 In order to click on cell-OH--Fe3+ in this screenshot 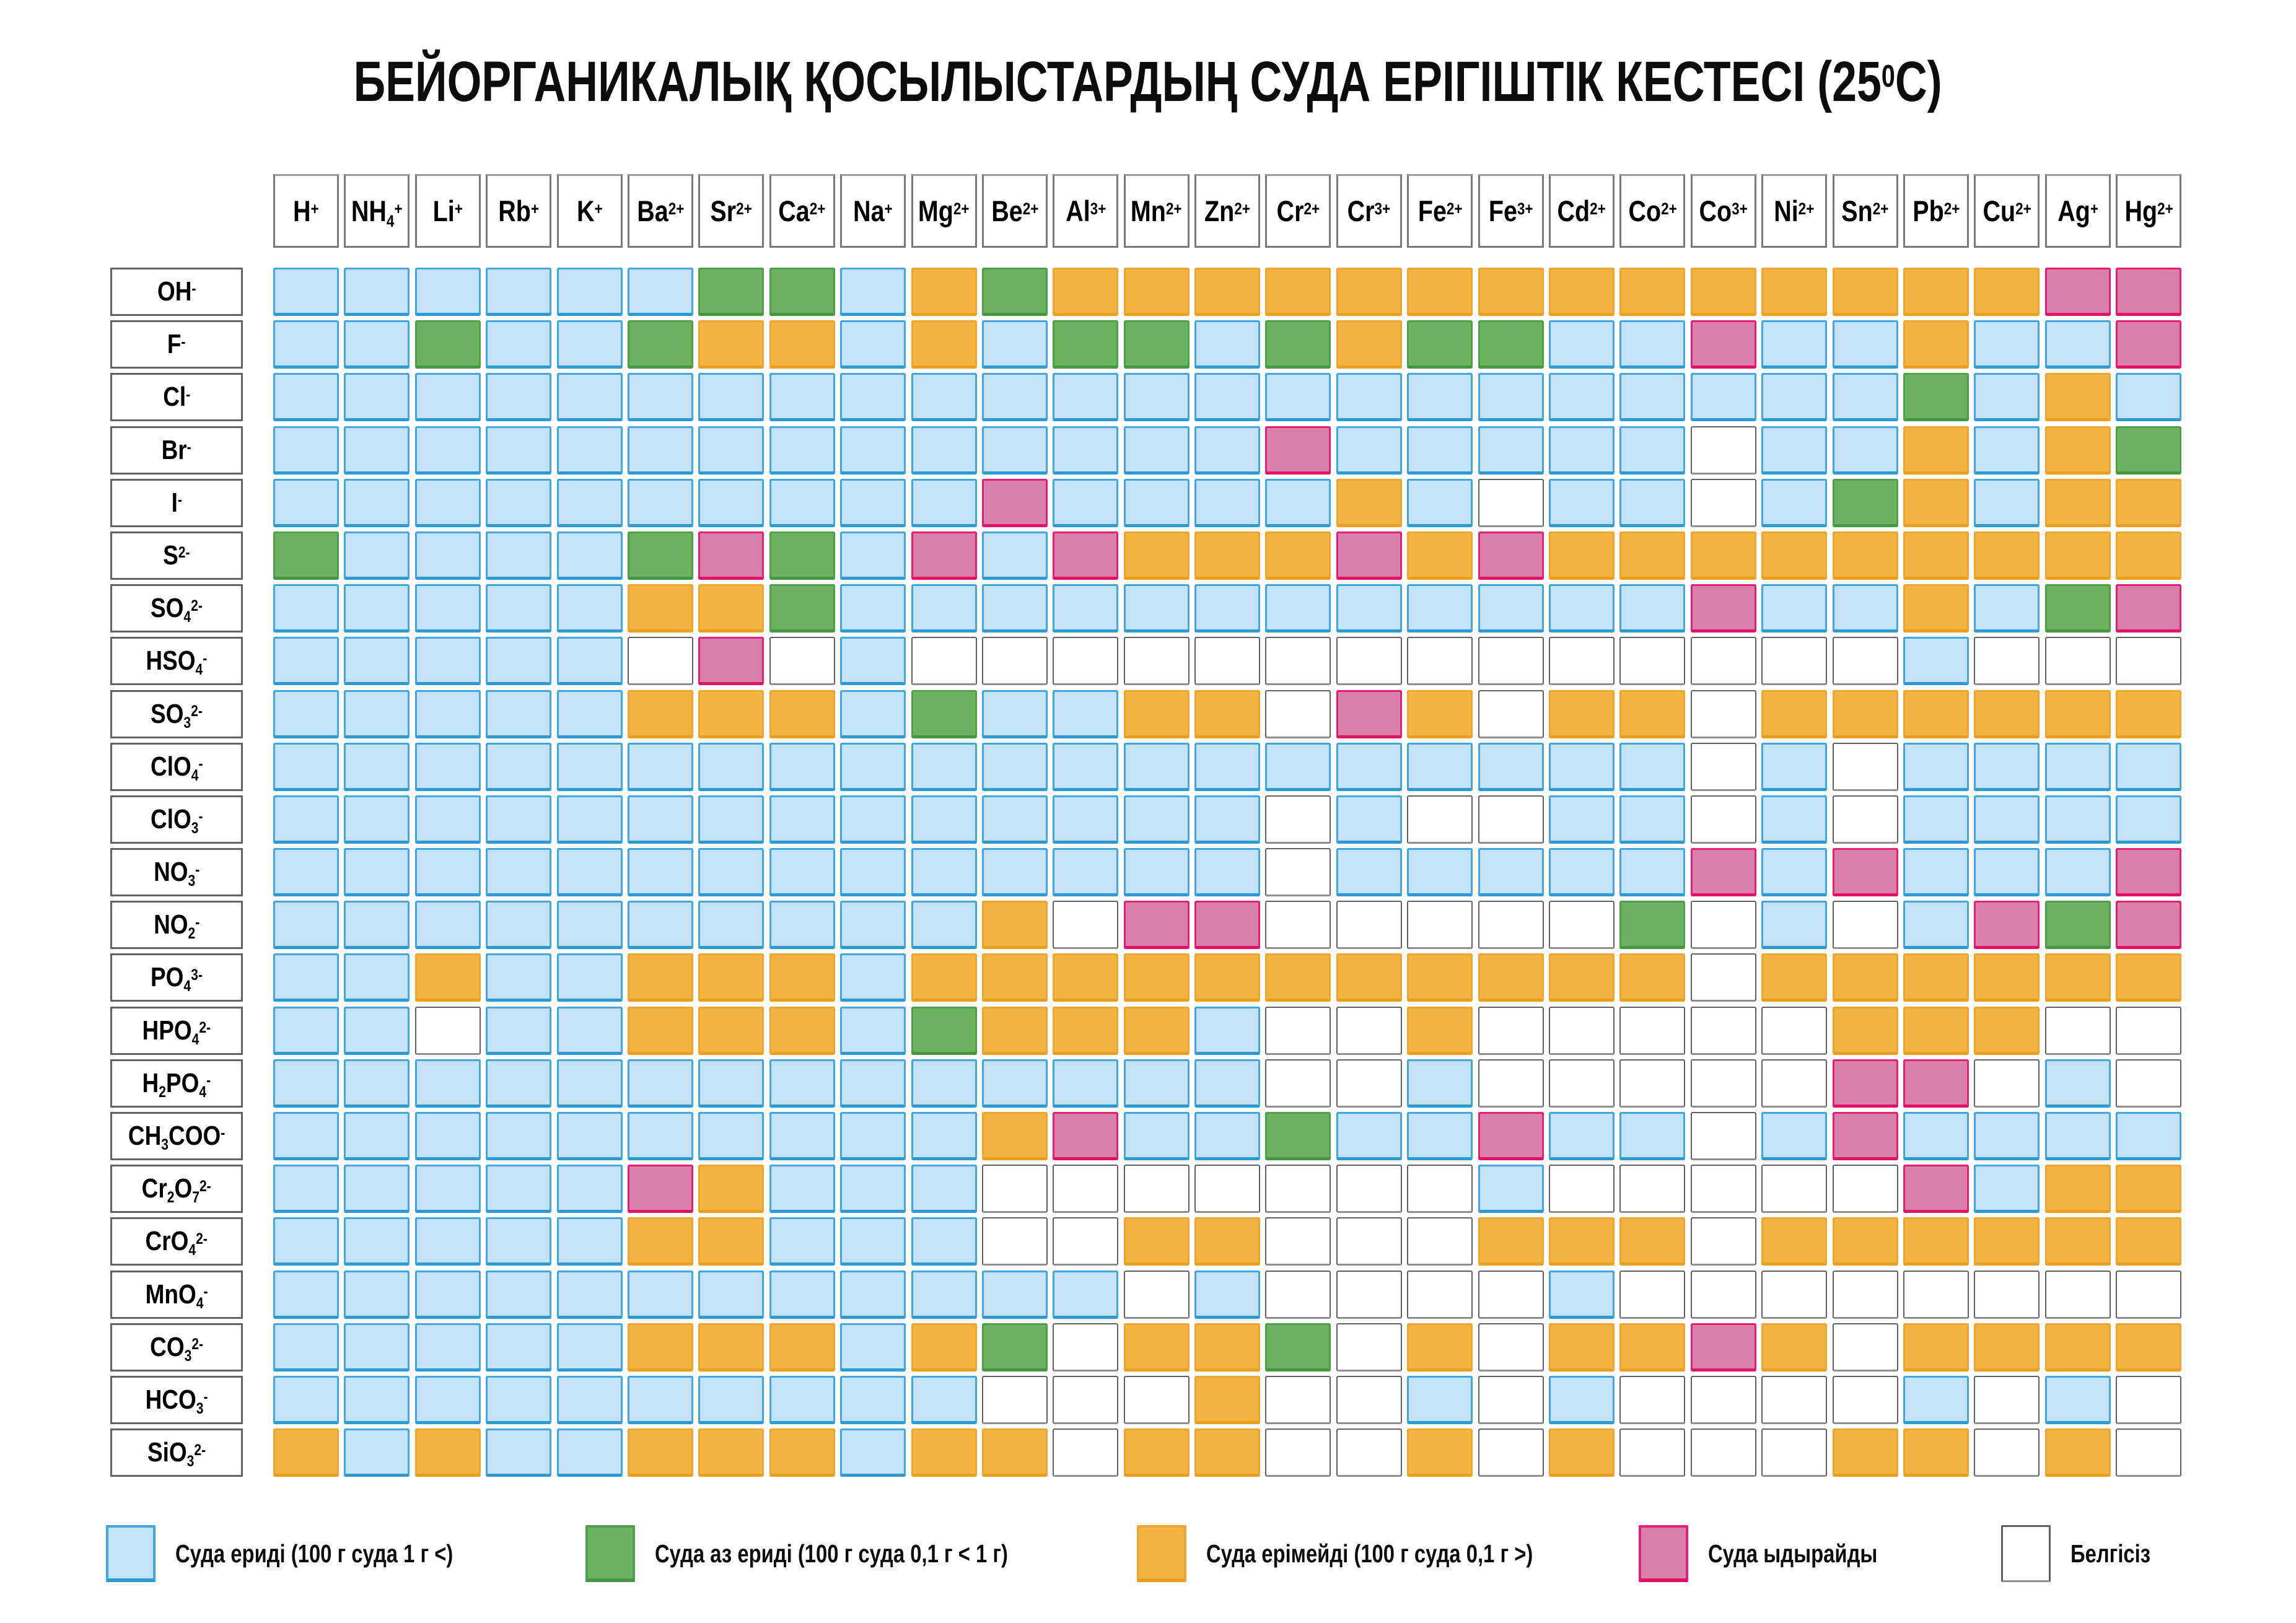, I will do `click(1511, 292)`.